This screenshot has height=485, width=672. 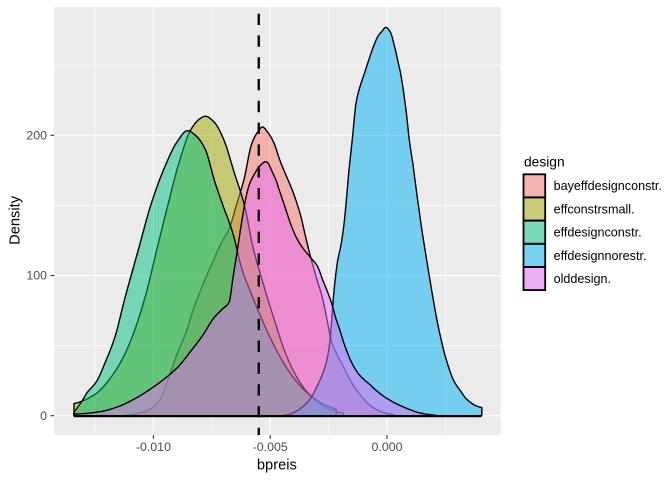 I want to click on svg-text: -0.005, so click(x=270, y=447).